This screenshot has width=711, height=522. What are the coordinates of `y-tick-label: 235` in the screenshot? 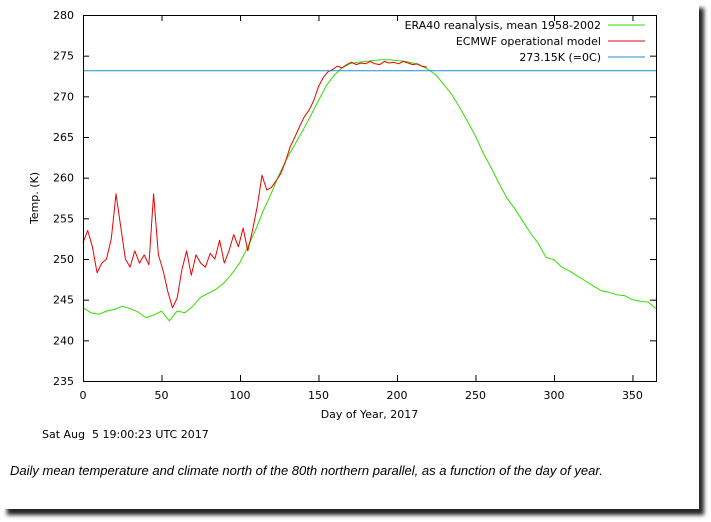 It's located at (63, 381).